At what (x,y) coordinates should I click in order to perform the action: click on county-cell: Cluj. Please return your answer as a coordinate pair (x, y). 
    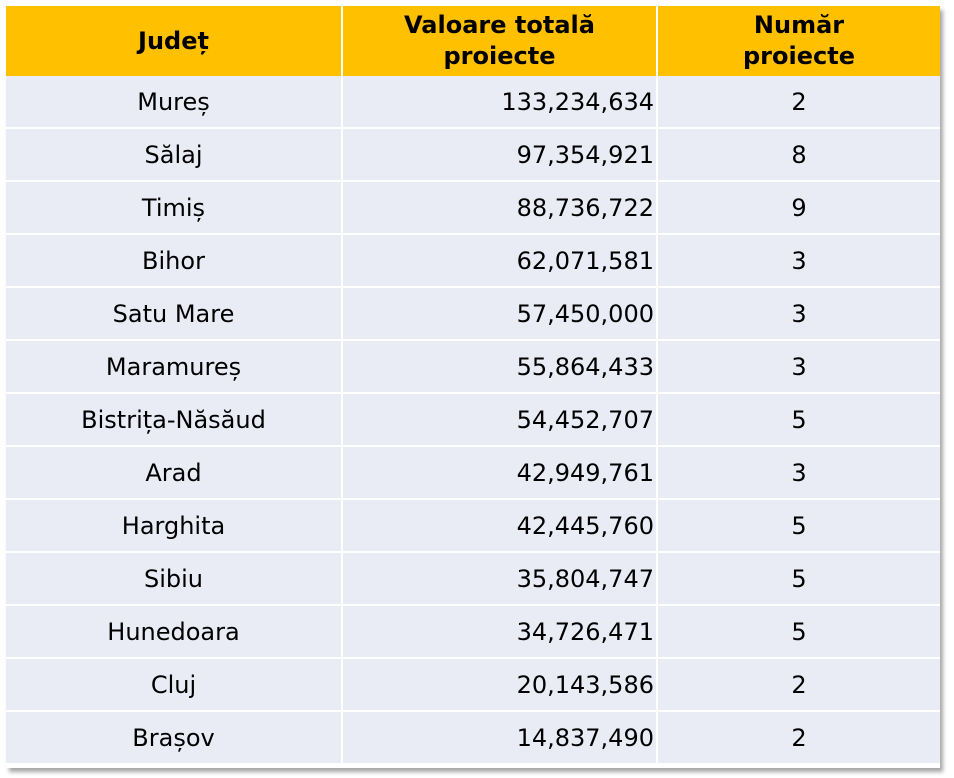
    Looking at the image, I should click on (174, 684).